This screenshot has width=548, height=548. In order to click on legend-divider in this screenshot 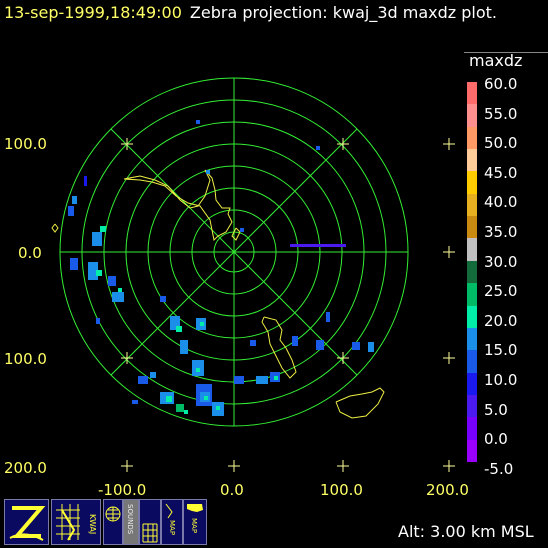, I will do `click(506, 52)`.